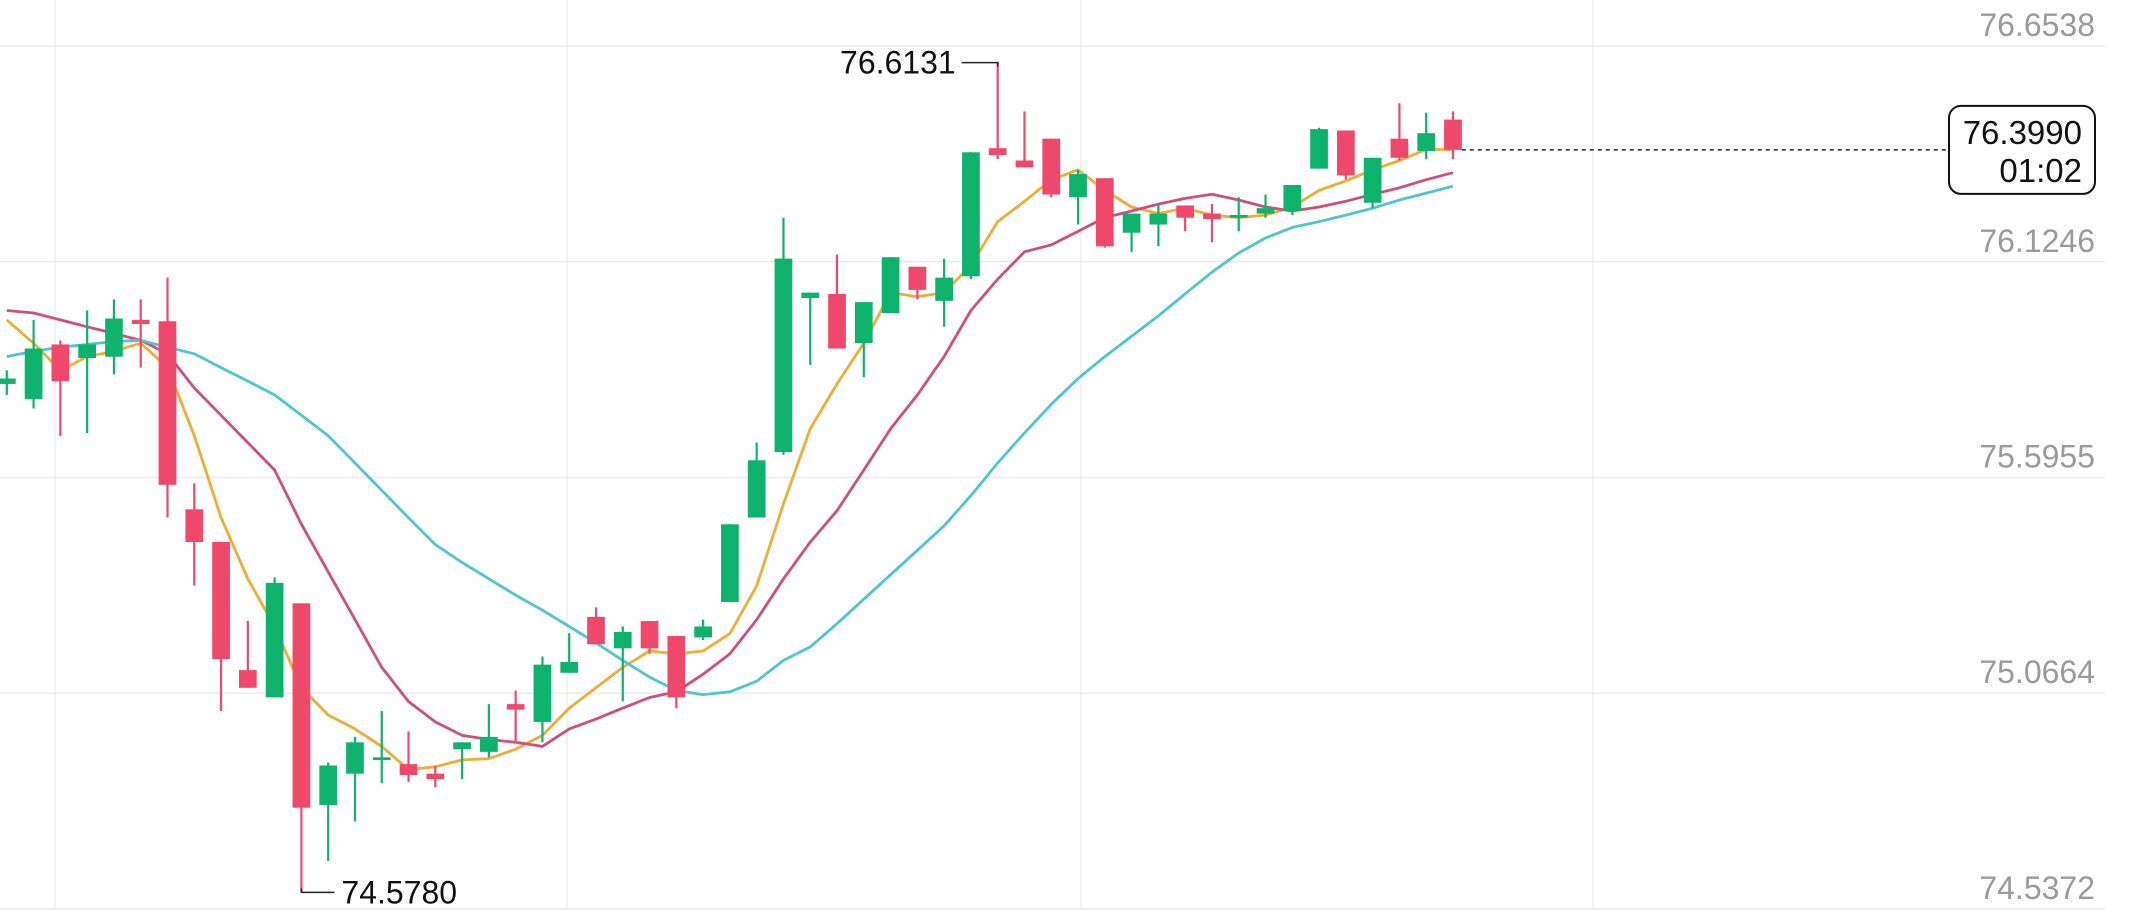 The image size is (2137, 924). Describe the element at coordinates (2037, 241) in the screenshot. I see `y-tick-label: 76.1246` at that location.